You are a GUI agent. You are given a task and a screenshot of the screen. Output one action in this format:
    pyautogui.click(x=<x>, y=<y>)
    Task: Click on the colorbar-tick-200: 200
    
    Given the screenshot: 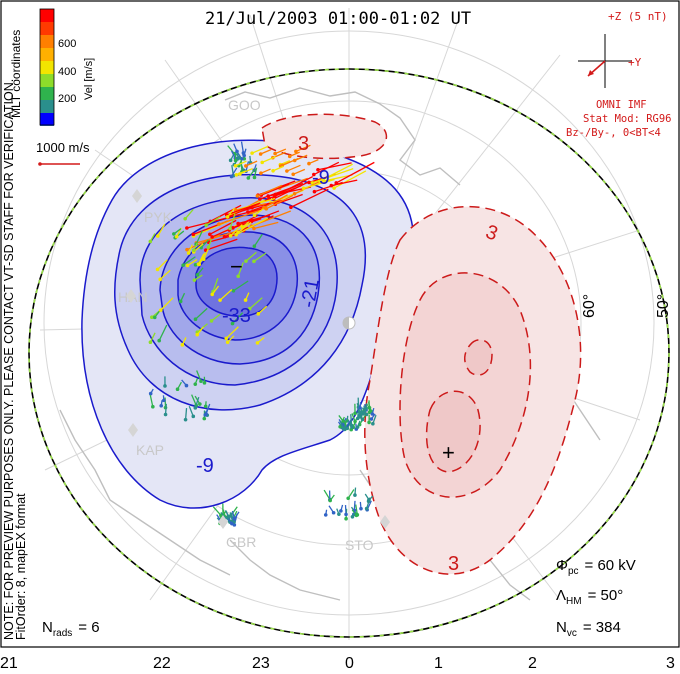 What is the action you would take?
    pyautogui.click(x=67, y=99)
    